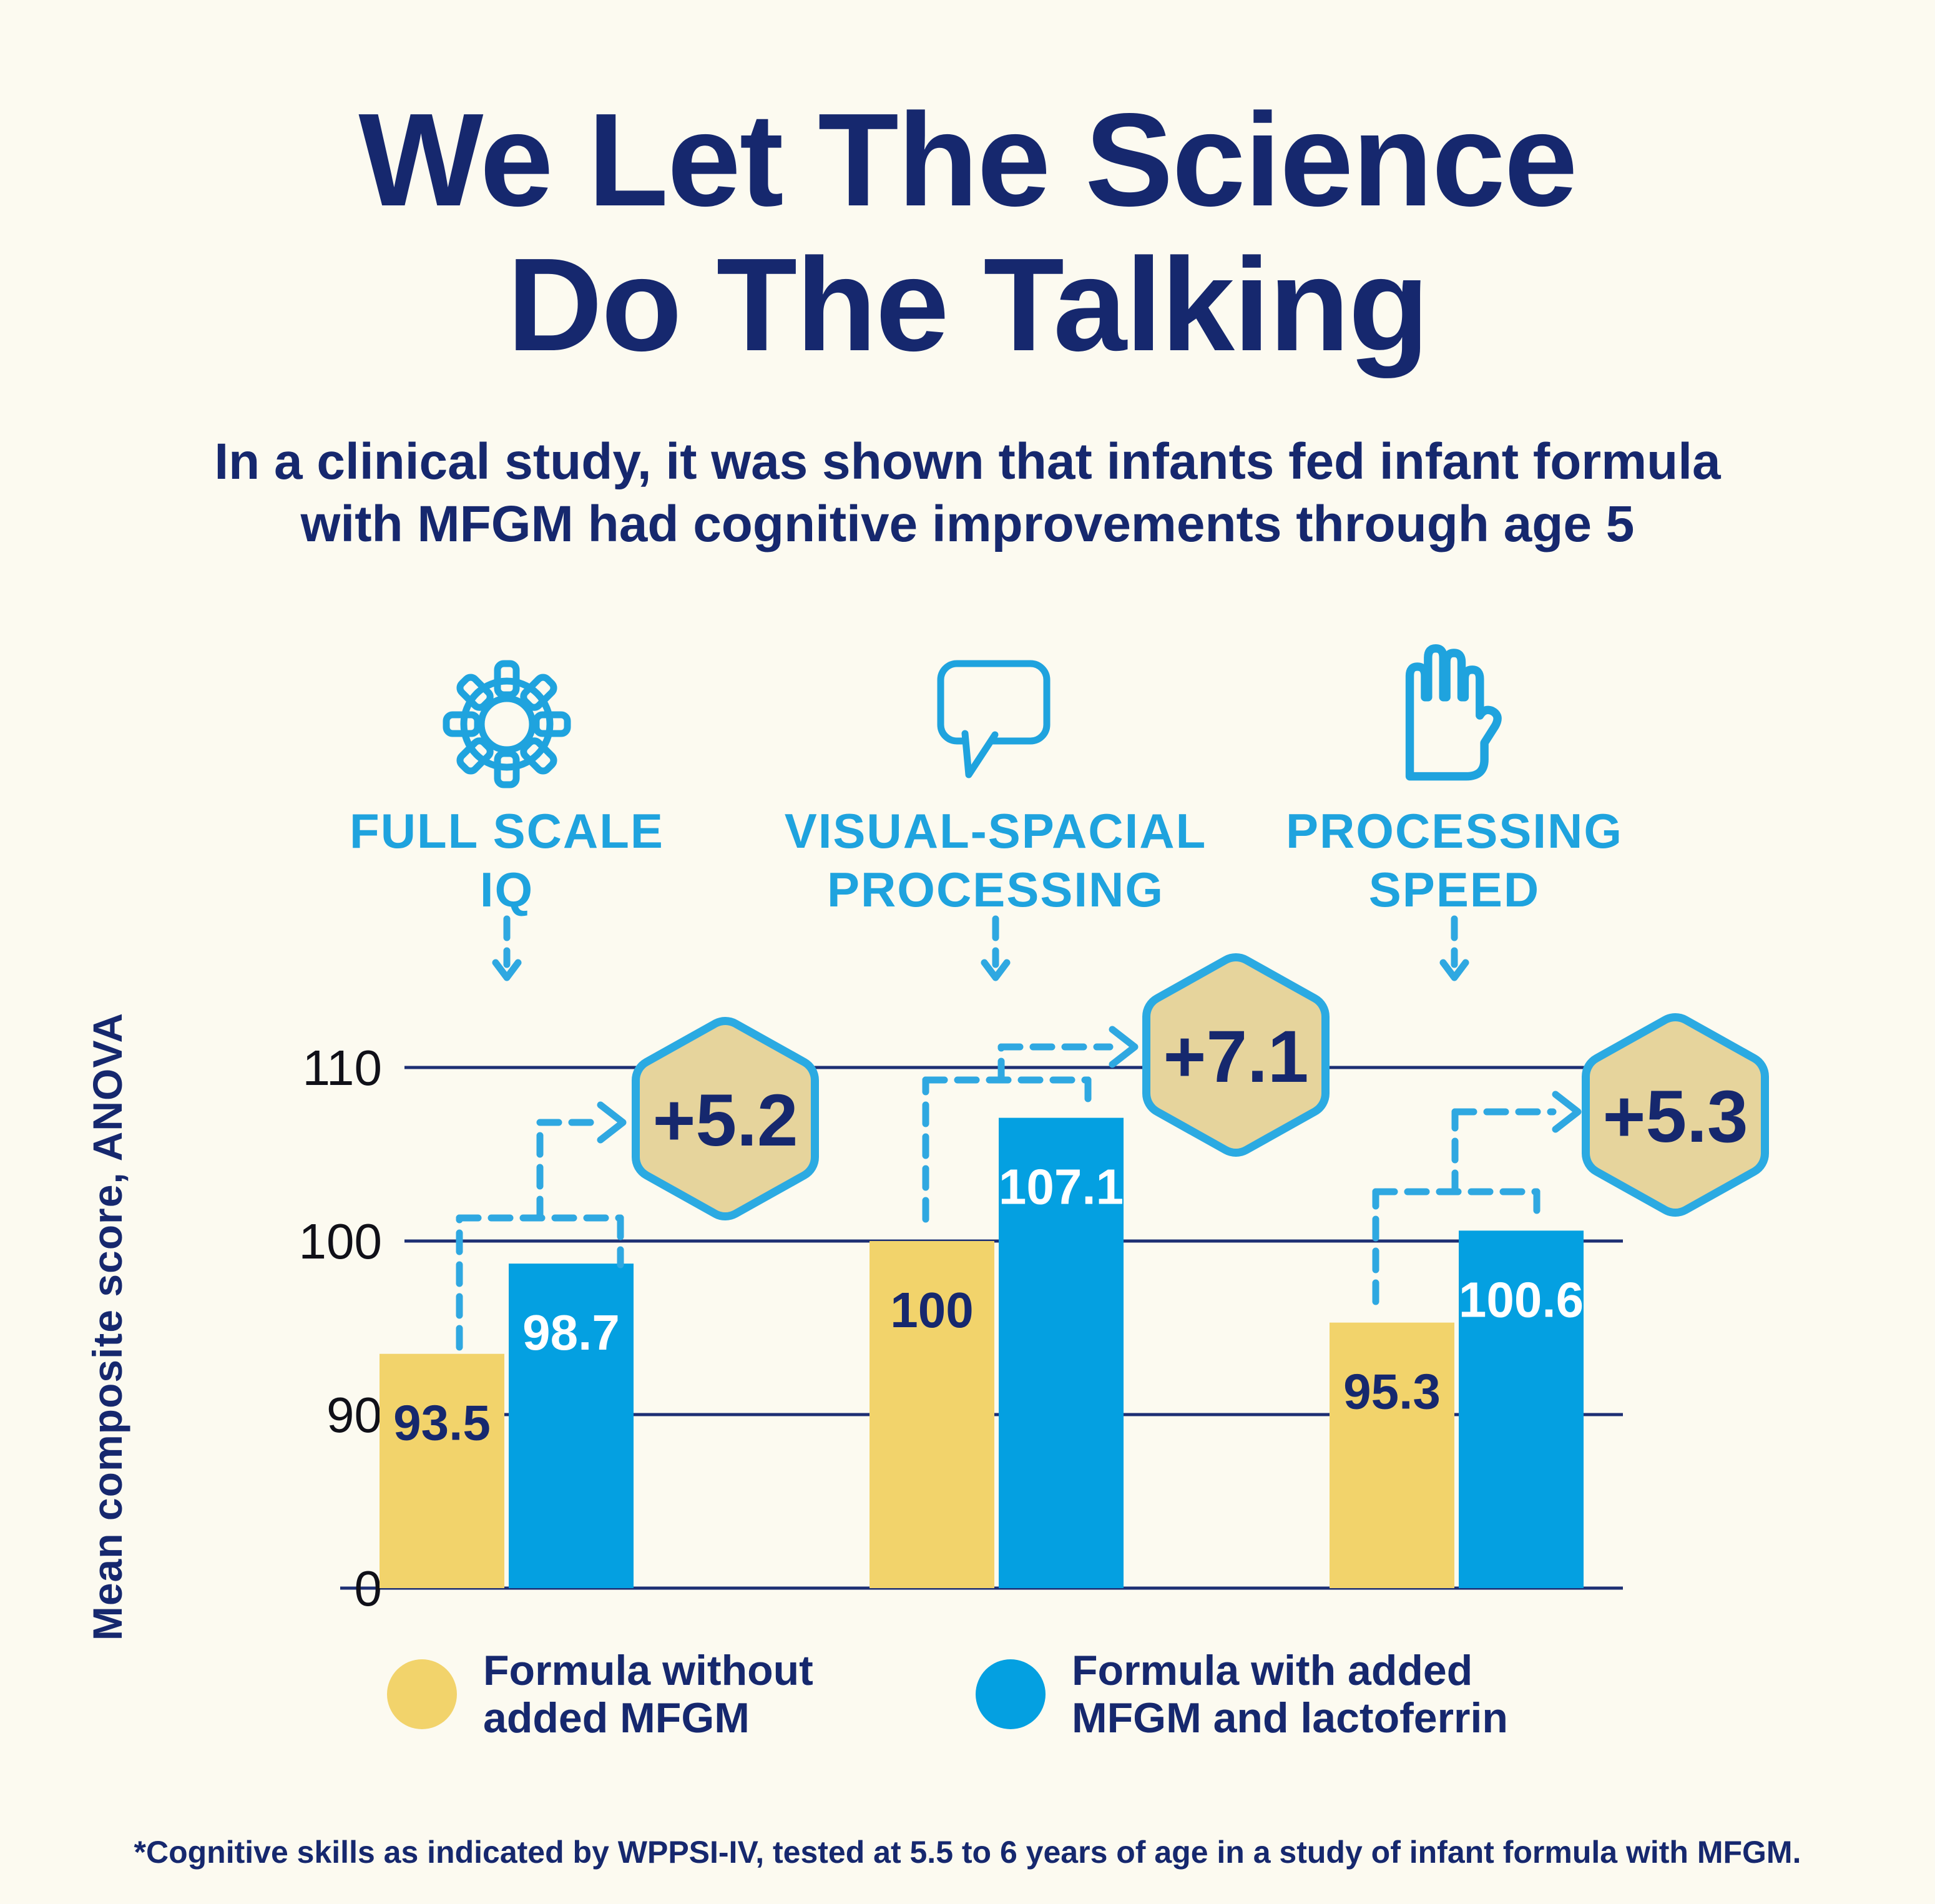  What do you see at coordinates (442, 1470) in the screenshot?
I see `bar-without-mfgm-full-scale-iq` at bounding box center [442, 1470].